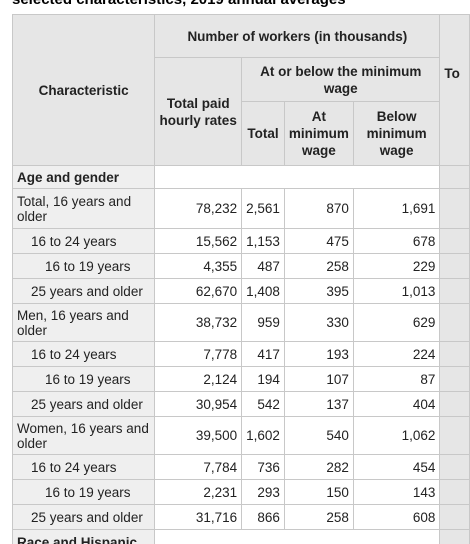  What do you see at coordinates (297, 36) in the screenshot?
I see `header-cell: Number of workers (in thousands)` at bounding box center [297, 36].